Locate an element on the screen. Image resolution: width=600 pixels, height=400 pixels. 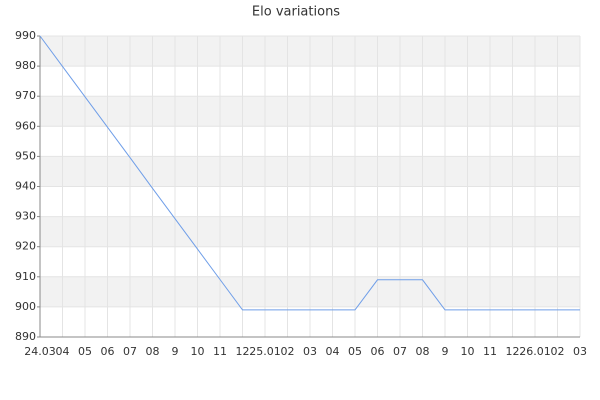
y-tick-label: 960 is located at coordinates (25, 125).